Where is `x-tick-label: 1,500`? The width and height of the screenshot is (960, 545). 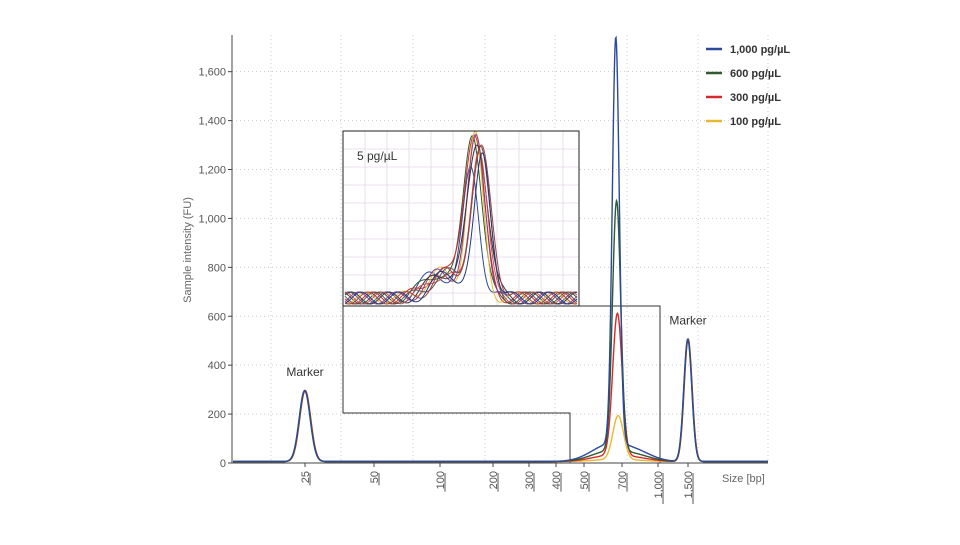
x-tick-label: 1,500 is located at coordinates (689, 485).